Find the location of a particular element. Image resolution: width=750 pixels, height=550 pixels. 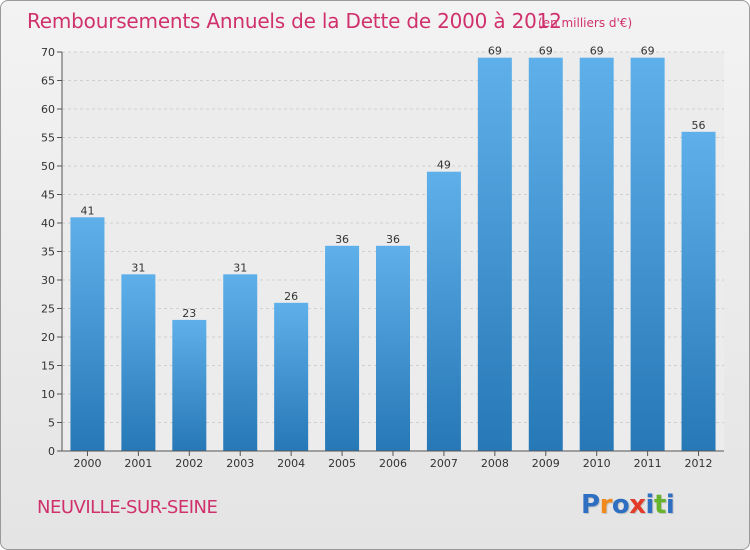

y-tick-label: 10 is located at coordinates (48, 394).